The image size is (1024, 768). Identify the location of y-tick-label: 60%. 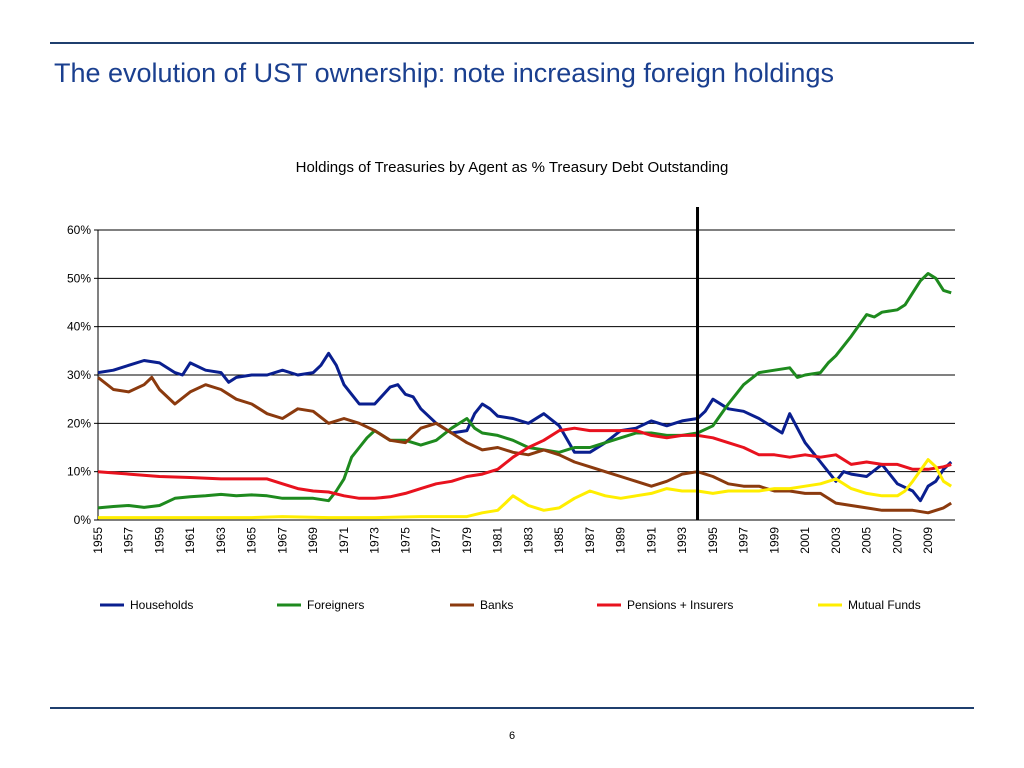
(79, 230).